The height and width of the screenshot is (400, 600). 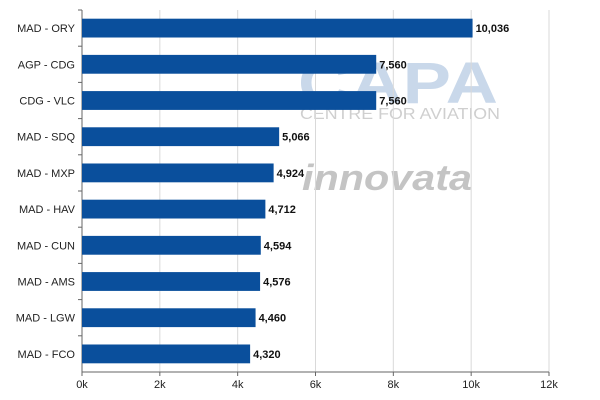 What do you see at coordinates (47, 355) in the screenshot?
I see `category-label: MAD - FCO` at bounding box center [47, 355].